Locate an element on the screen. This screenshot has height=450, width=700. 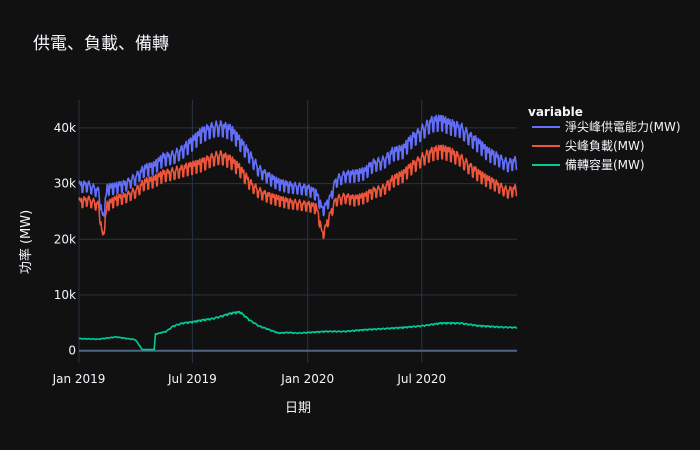
x-tick-label: Jan 2020 is located at coordinates (307, 379).